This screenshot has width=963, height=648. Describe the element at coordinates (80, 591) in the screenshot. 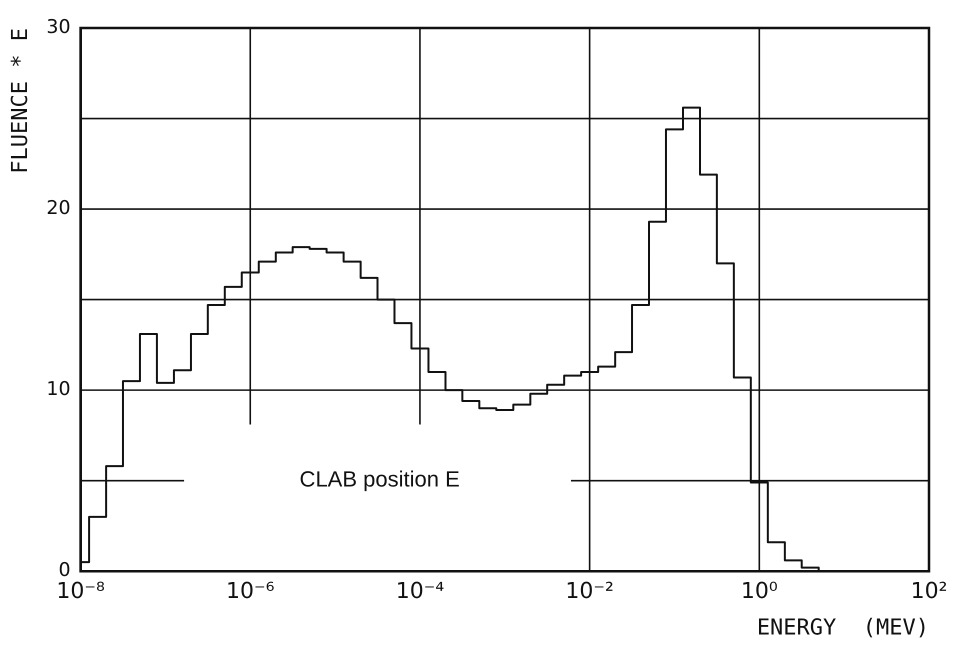

I see `x-tick-label: 10⁻⁸` at that location.